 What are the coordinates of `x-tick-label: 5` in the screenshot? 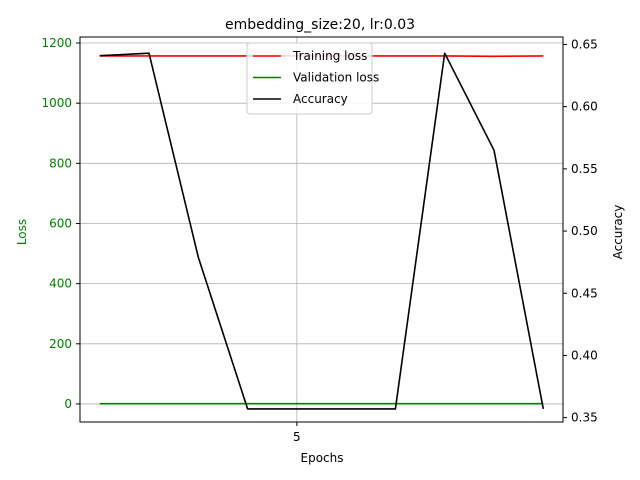 It's located at (297, 437).